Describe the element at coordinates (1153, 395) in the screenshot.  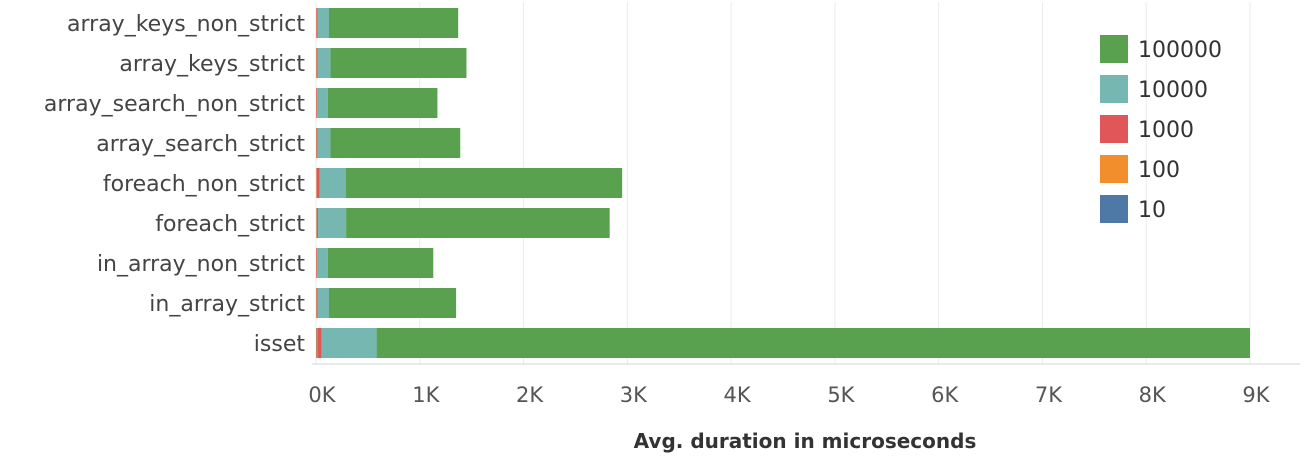
I see `x-tick-label: 8K` at that location.